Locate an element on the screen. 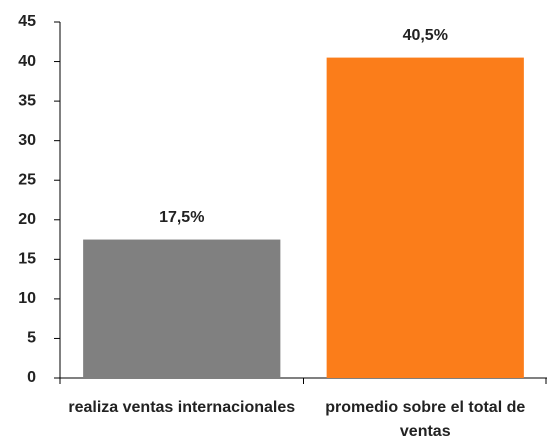  y-tick-label: 5 is located at coordinates (31, 338).